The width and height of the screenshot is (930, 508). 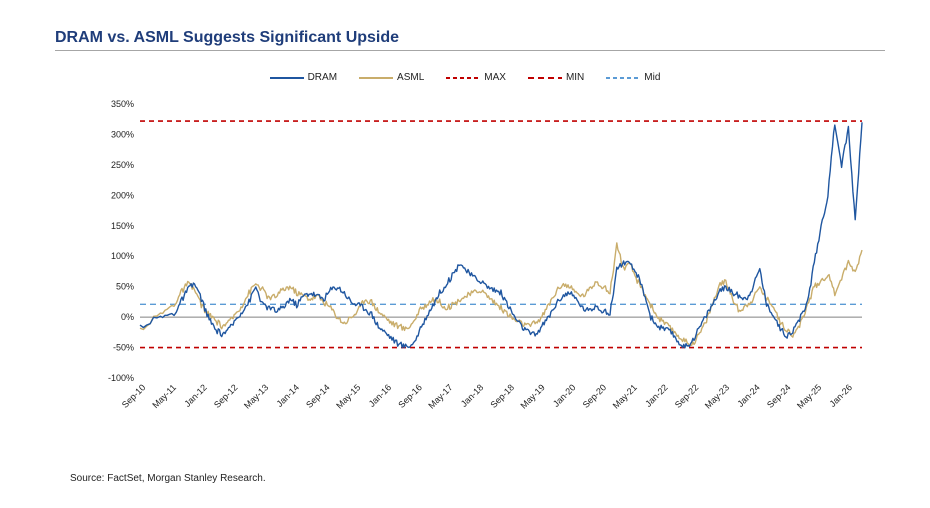 I want to click on chart-legend: DRAM ASML MAX MIN Mid, so click(x=465, y=77).